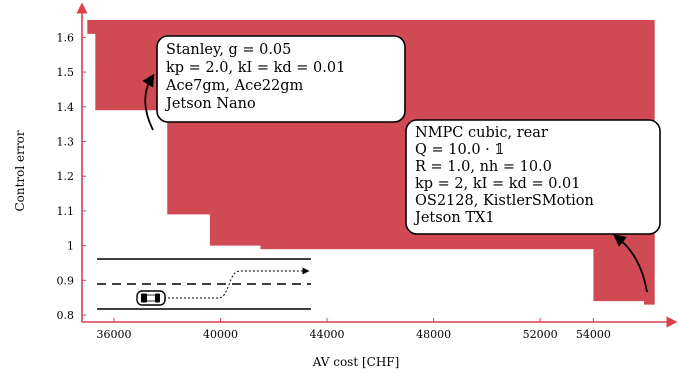 The width and height of the screenshot is (680, 375). I want to click on y-tick-label: 1.6, so click(66, 37).